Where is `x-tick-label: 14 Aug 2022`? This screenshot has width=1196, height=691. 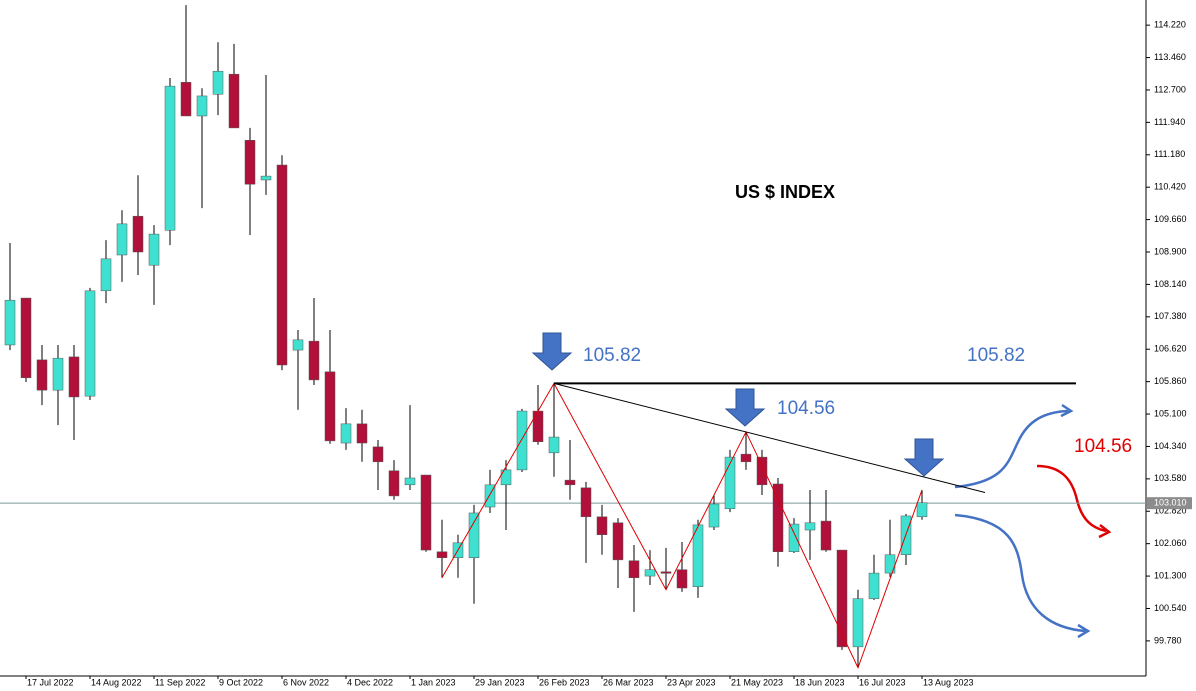
x-tick-label: 14 Aug 2022 is located at coordinates (116, 682).